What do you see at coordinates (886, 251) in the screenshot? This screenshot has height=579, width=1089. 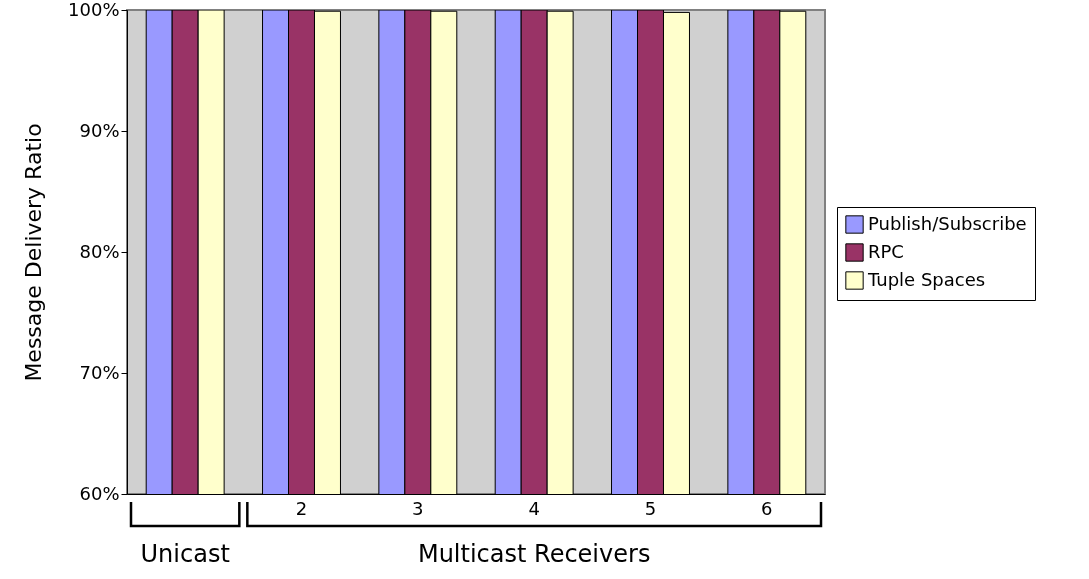 I see `legend-label: RPC` at bounding box center [886, 251].